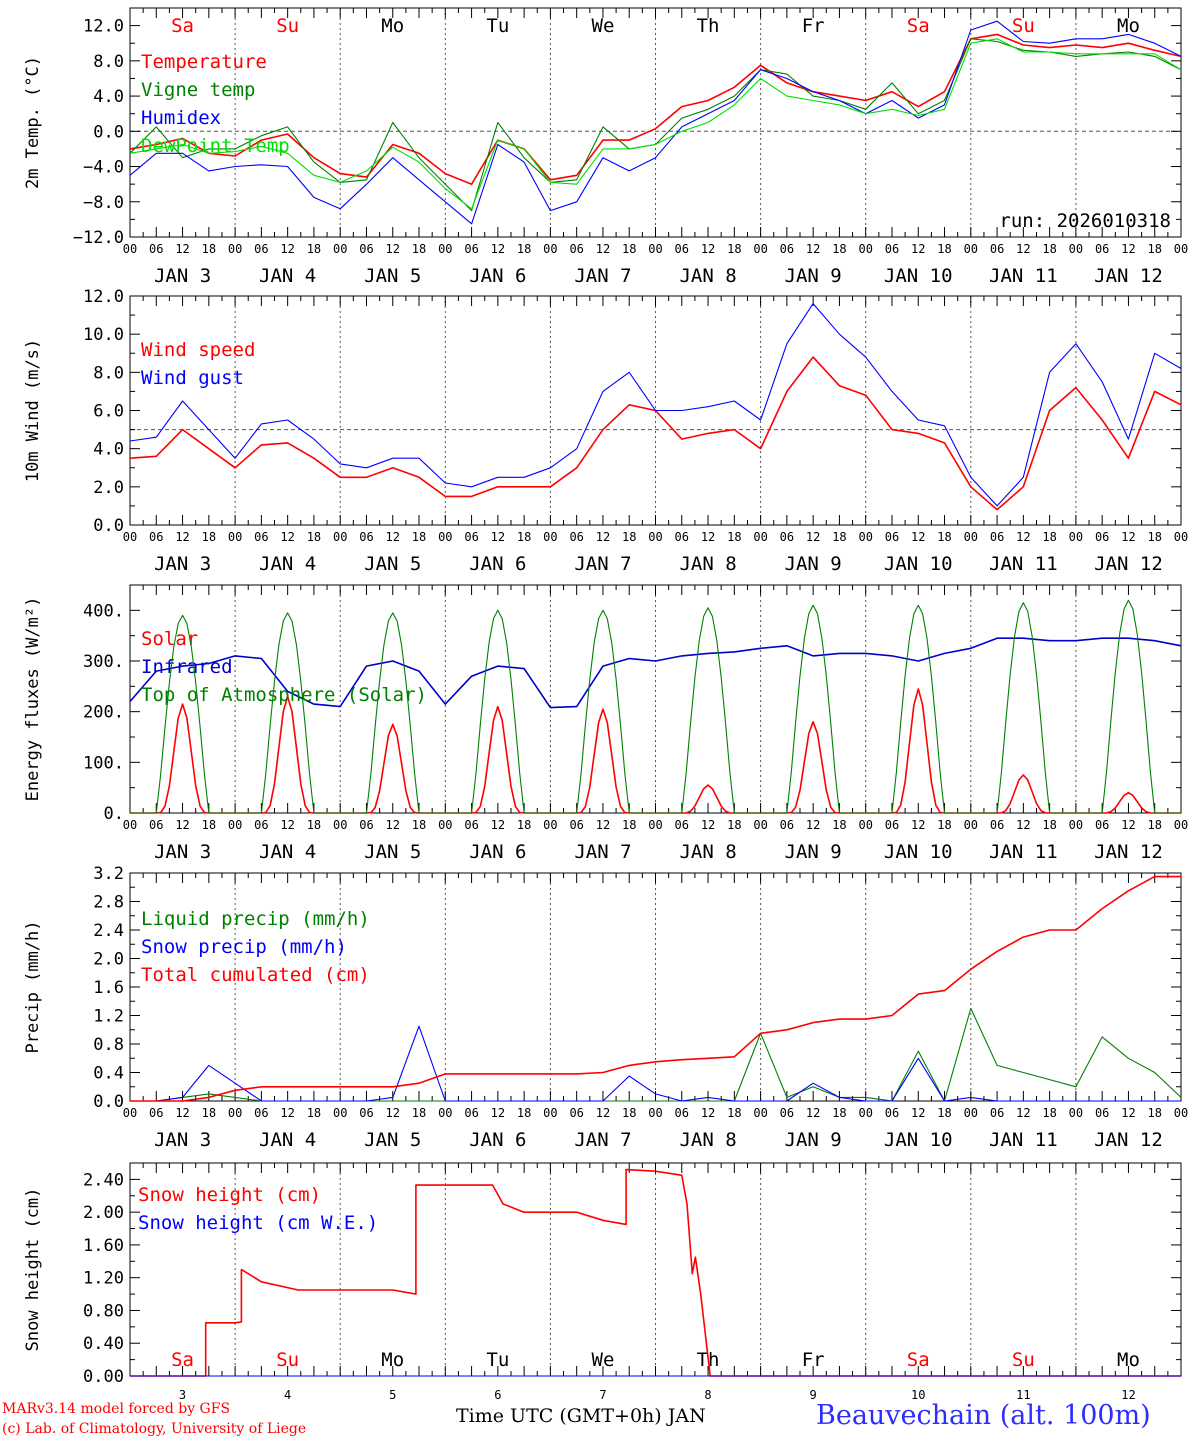 The image size is (1194, 1440). I want to click on panel-2-date-label: JAN 7, so click(602, 564).